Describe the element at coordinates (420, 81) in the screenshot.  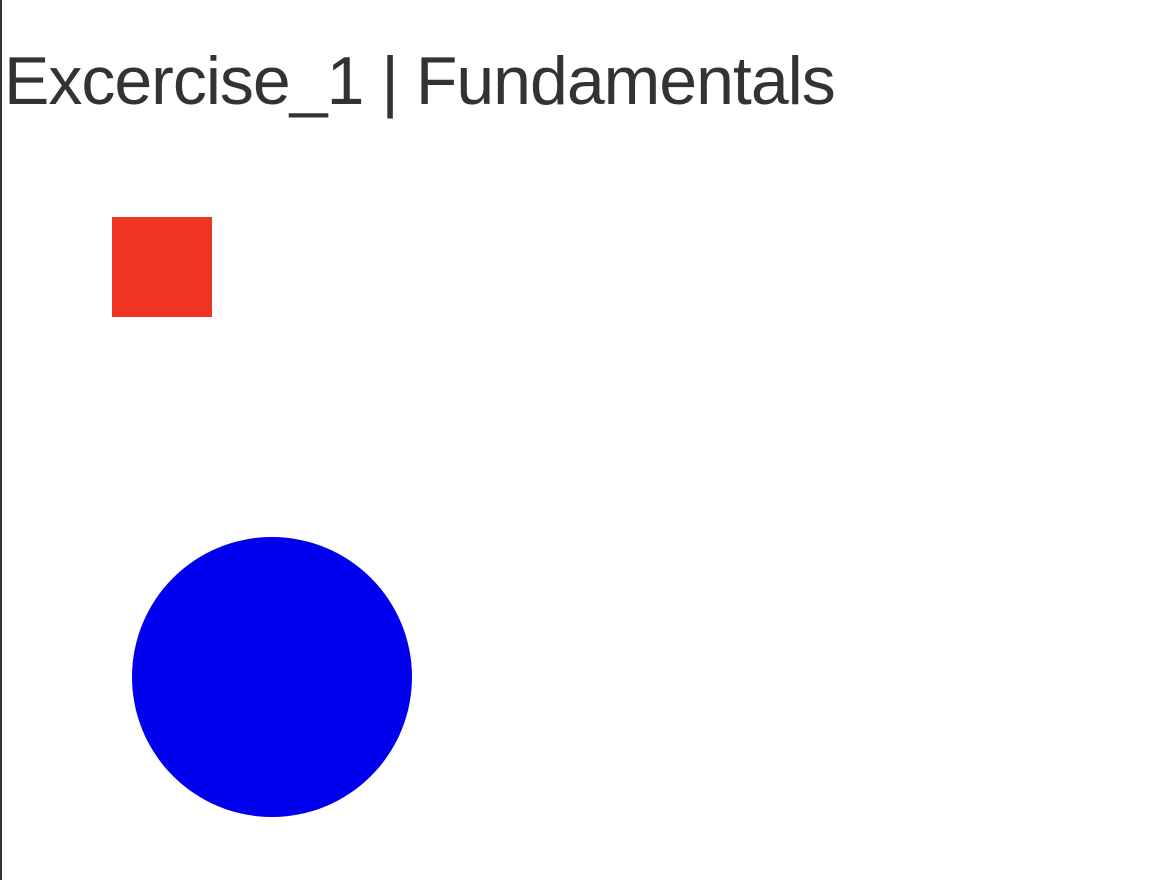
I see `page-title: Excercise_1 | Fundamentals` at that location.